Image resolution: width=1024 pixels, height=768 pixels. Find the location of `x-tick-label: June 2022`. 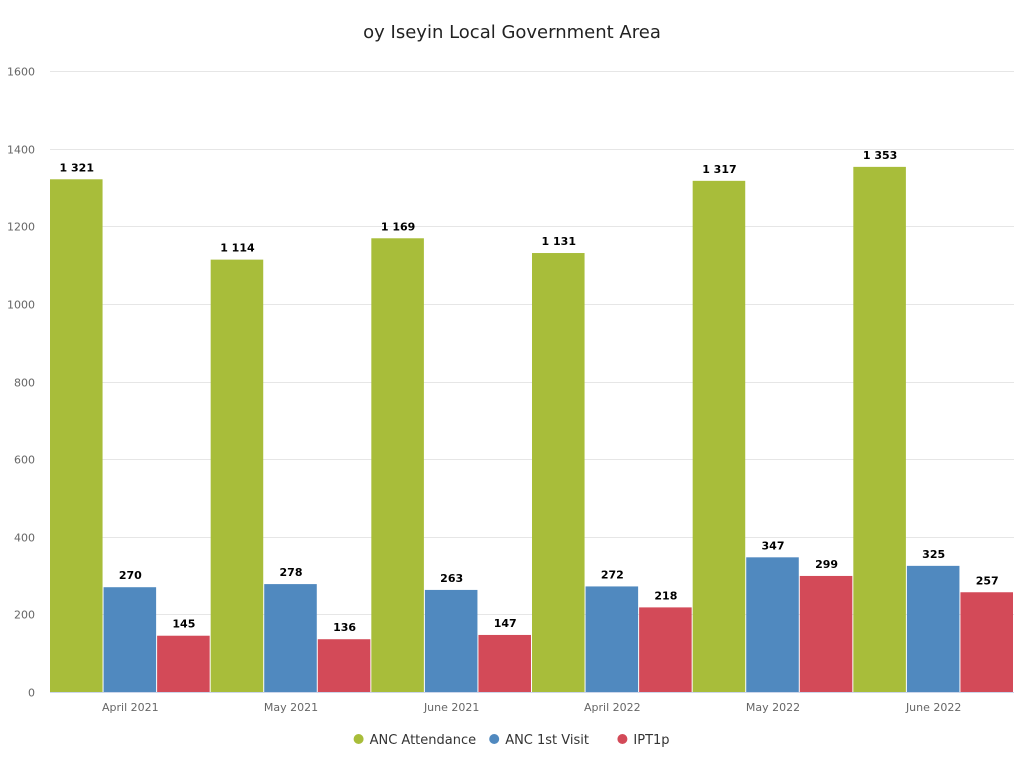

x-tick-label: June 2022 is located at coordinates (933, 707).